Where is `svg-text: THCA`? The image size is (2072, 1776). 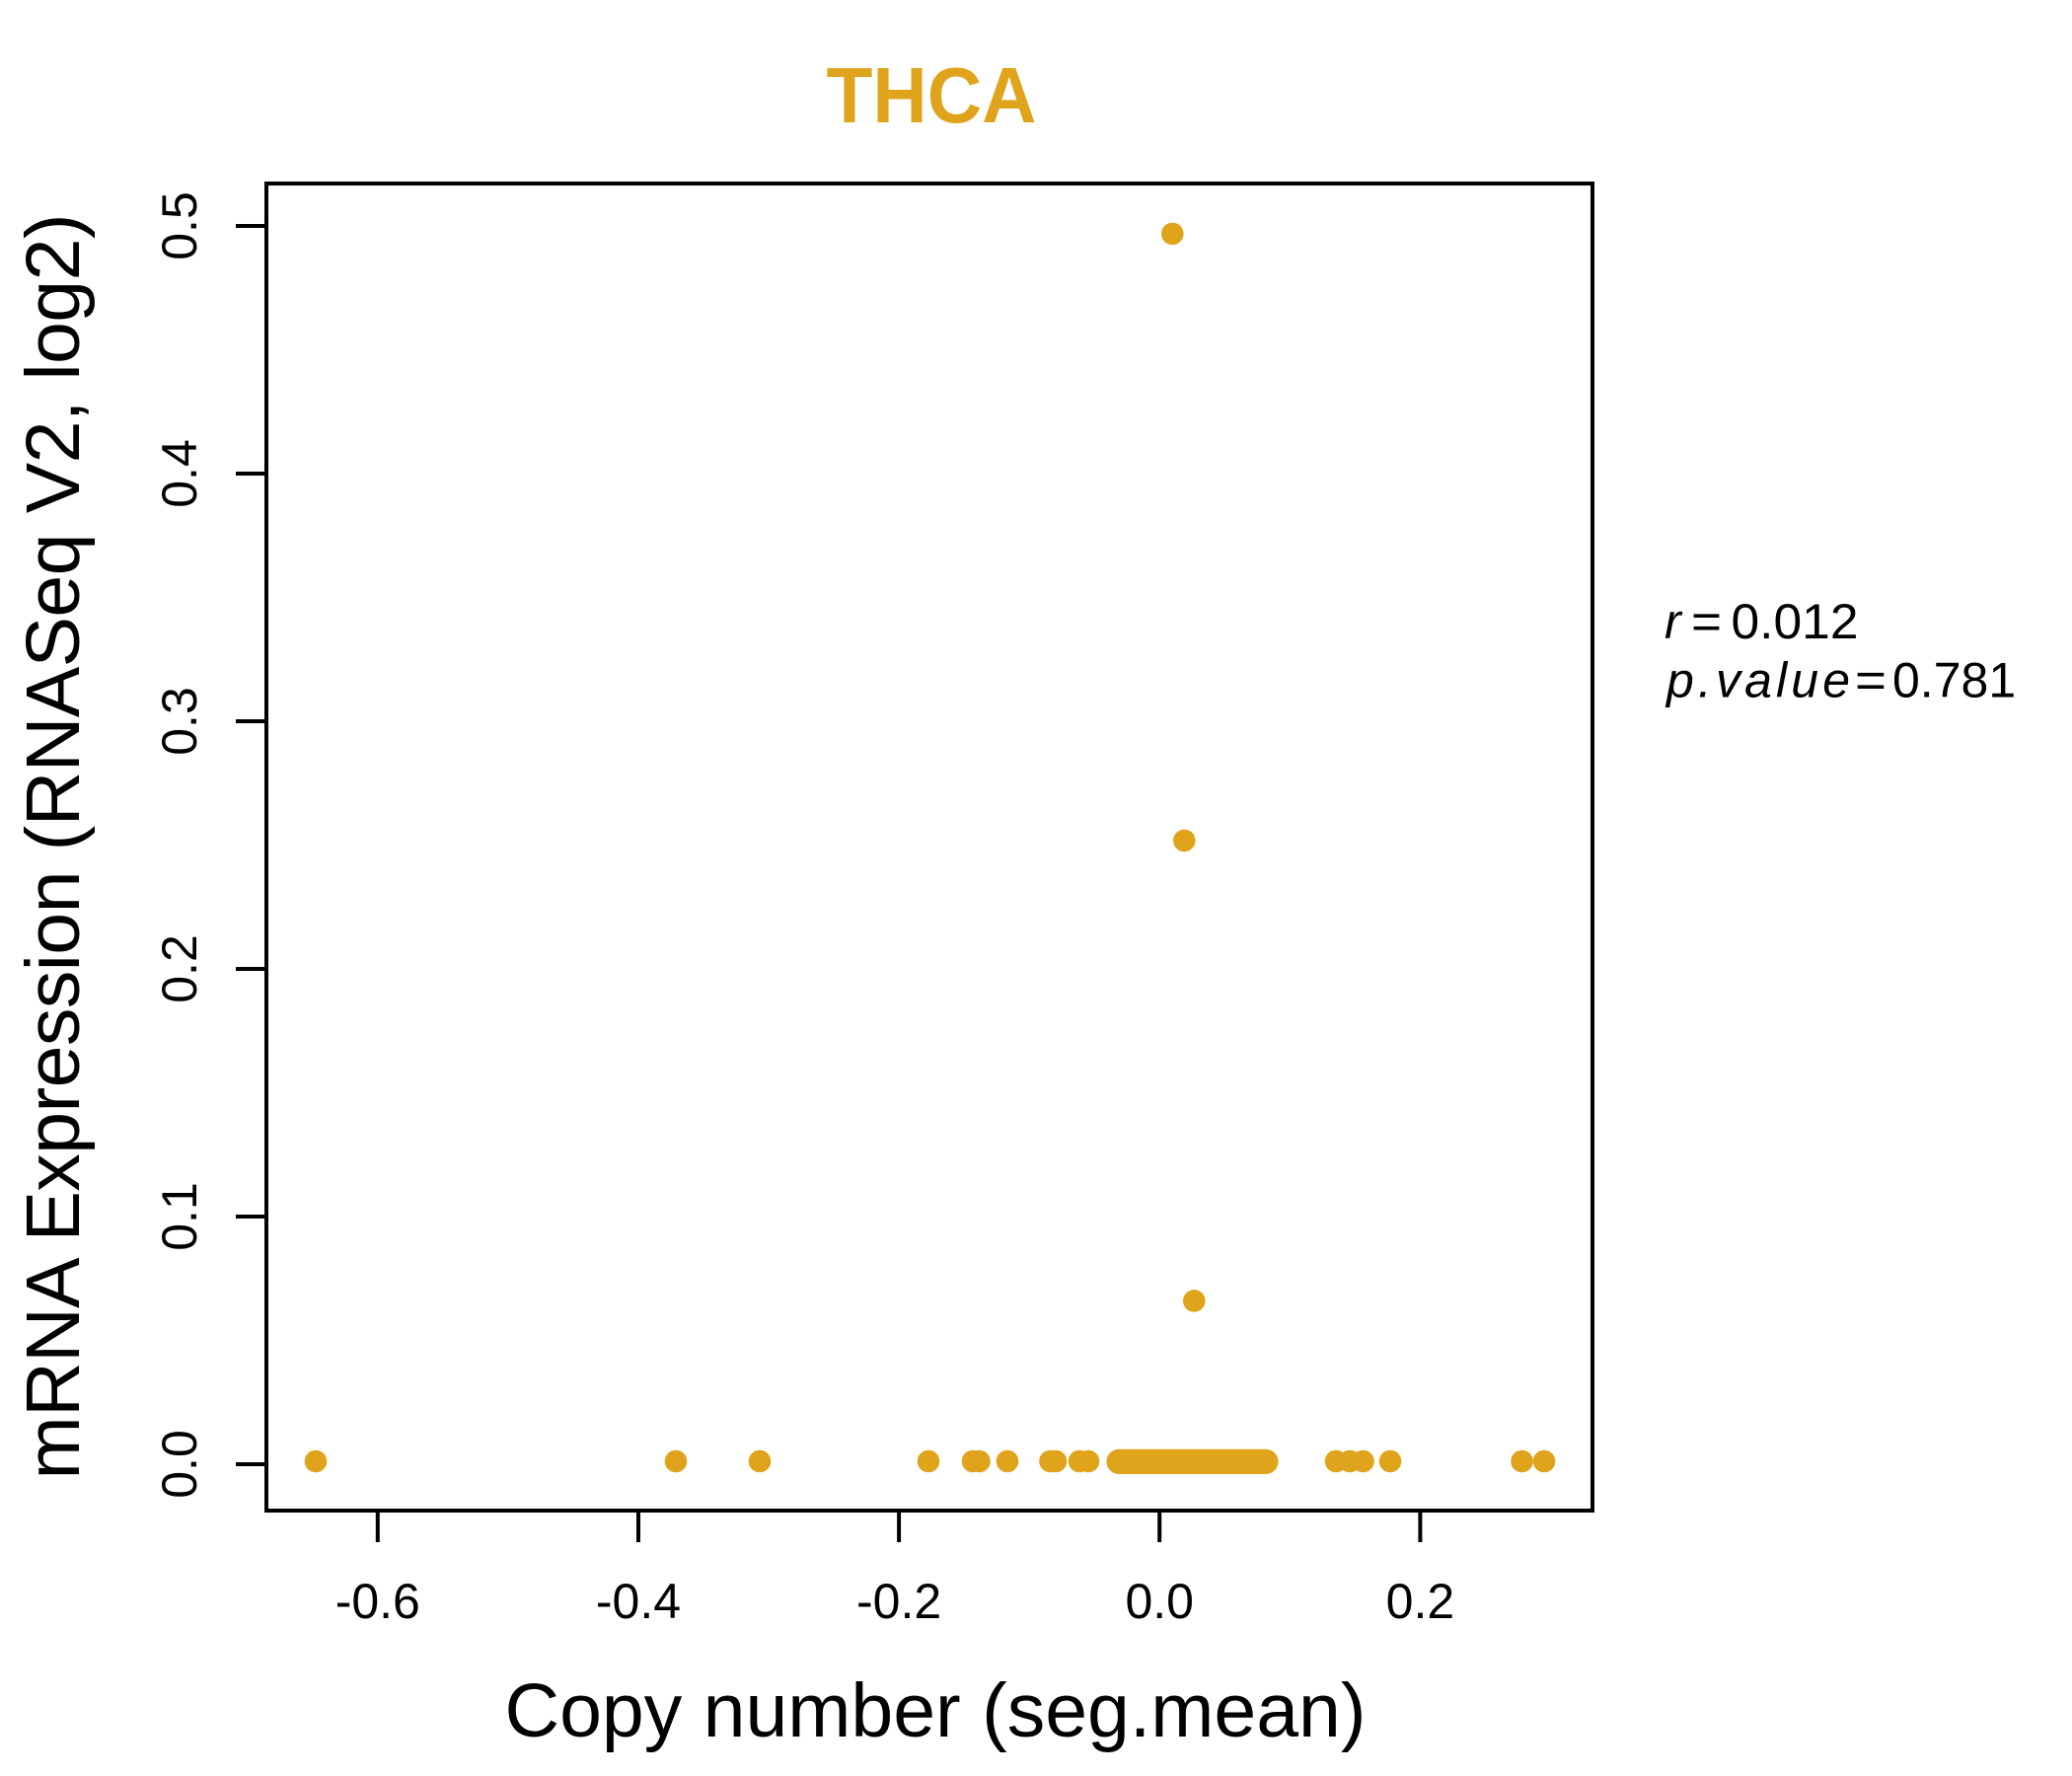
svg-text: THCA is located at coordinates (932, 95).